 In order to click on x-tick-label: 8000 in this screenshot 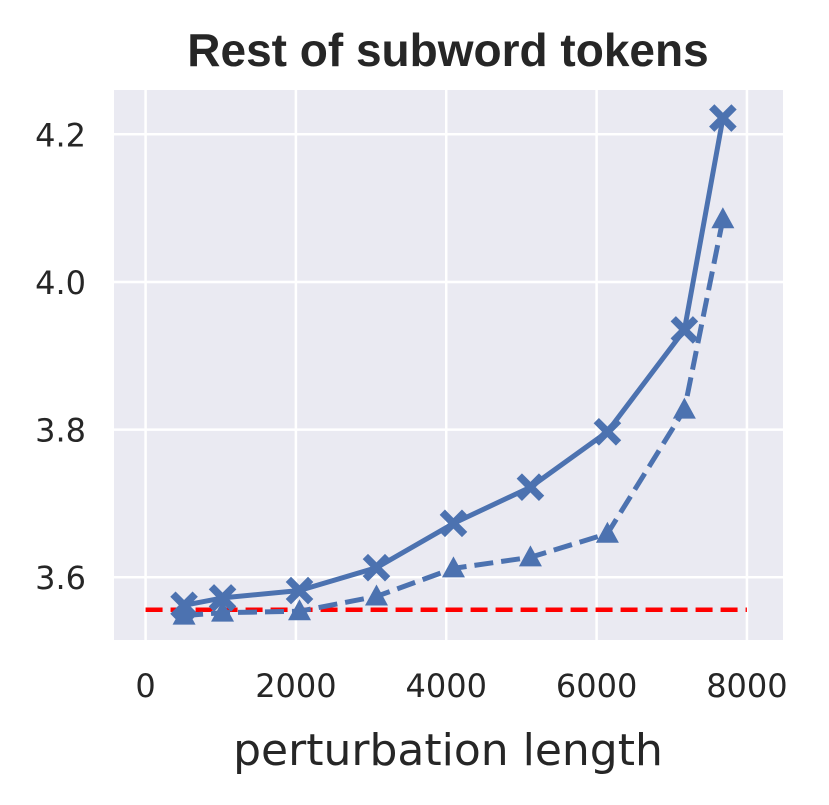, I will do `click(746, 686)`.